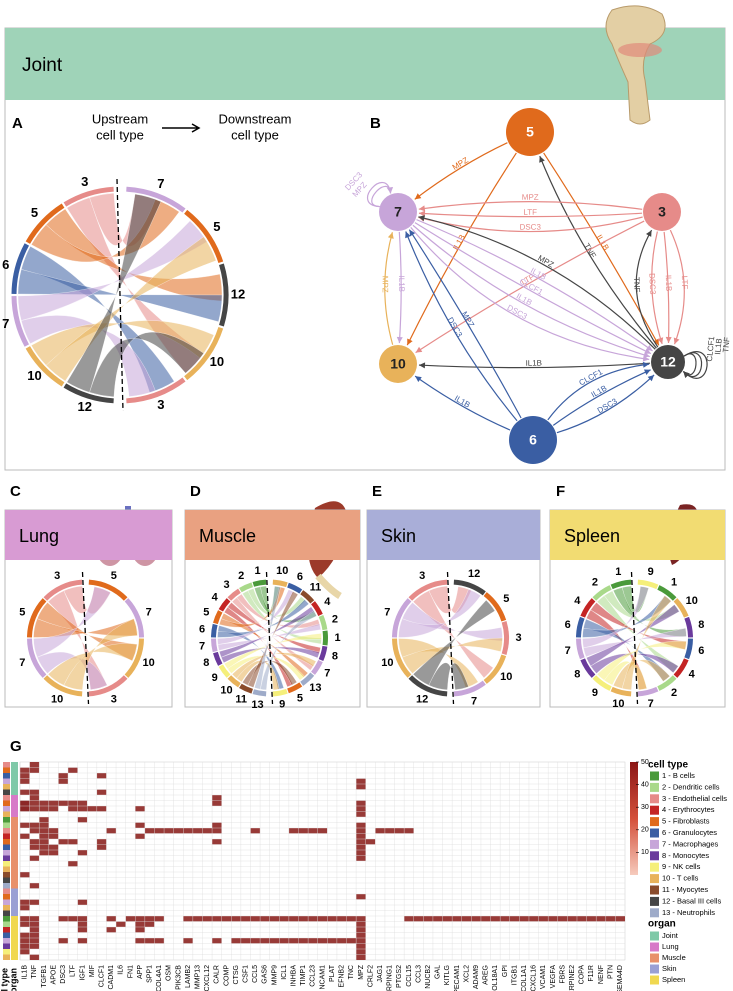  Describe the element at coordinates (514, 975) in the screenshot. I see `gene-label: ITGB1` at that location.